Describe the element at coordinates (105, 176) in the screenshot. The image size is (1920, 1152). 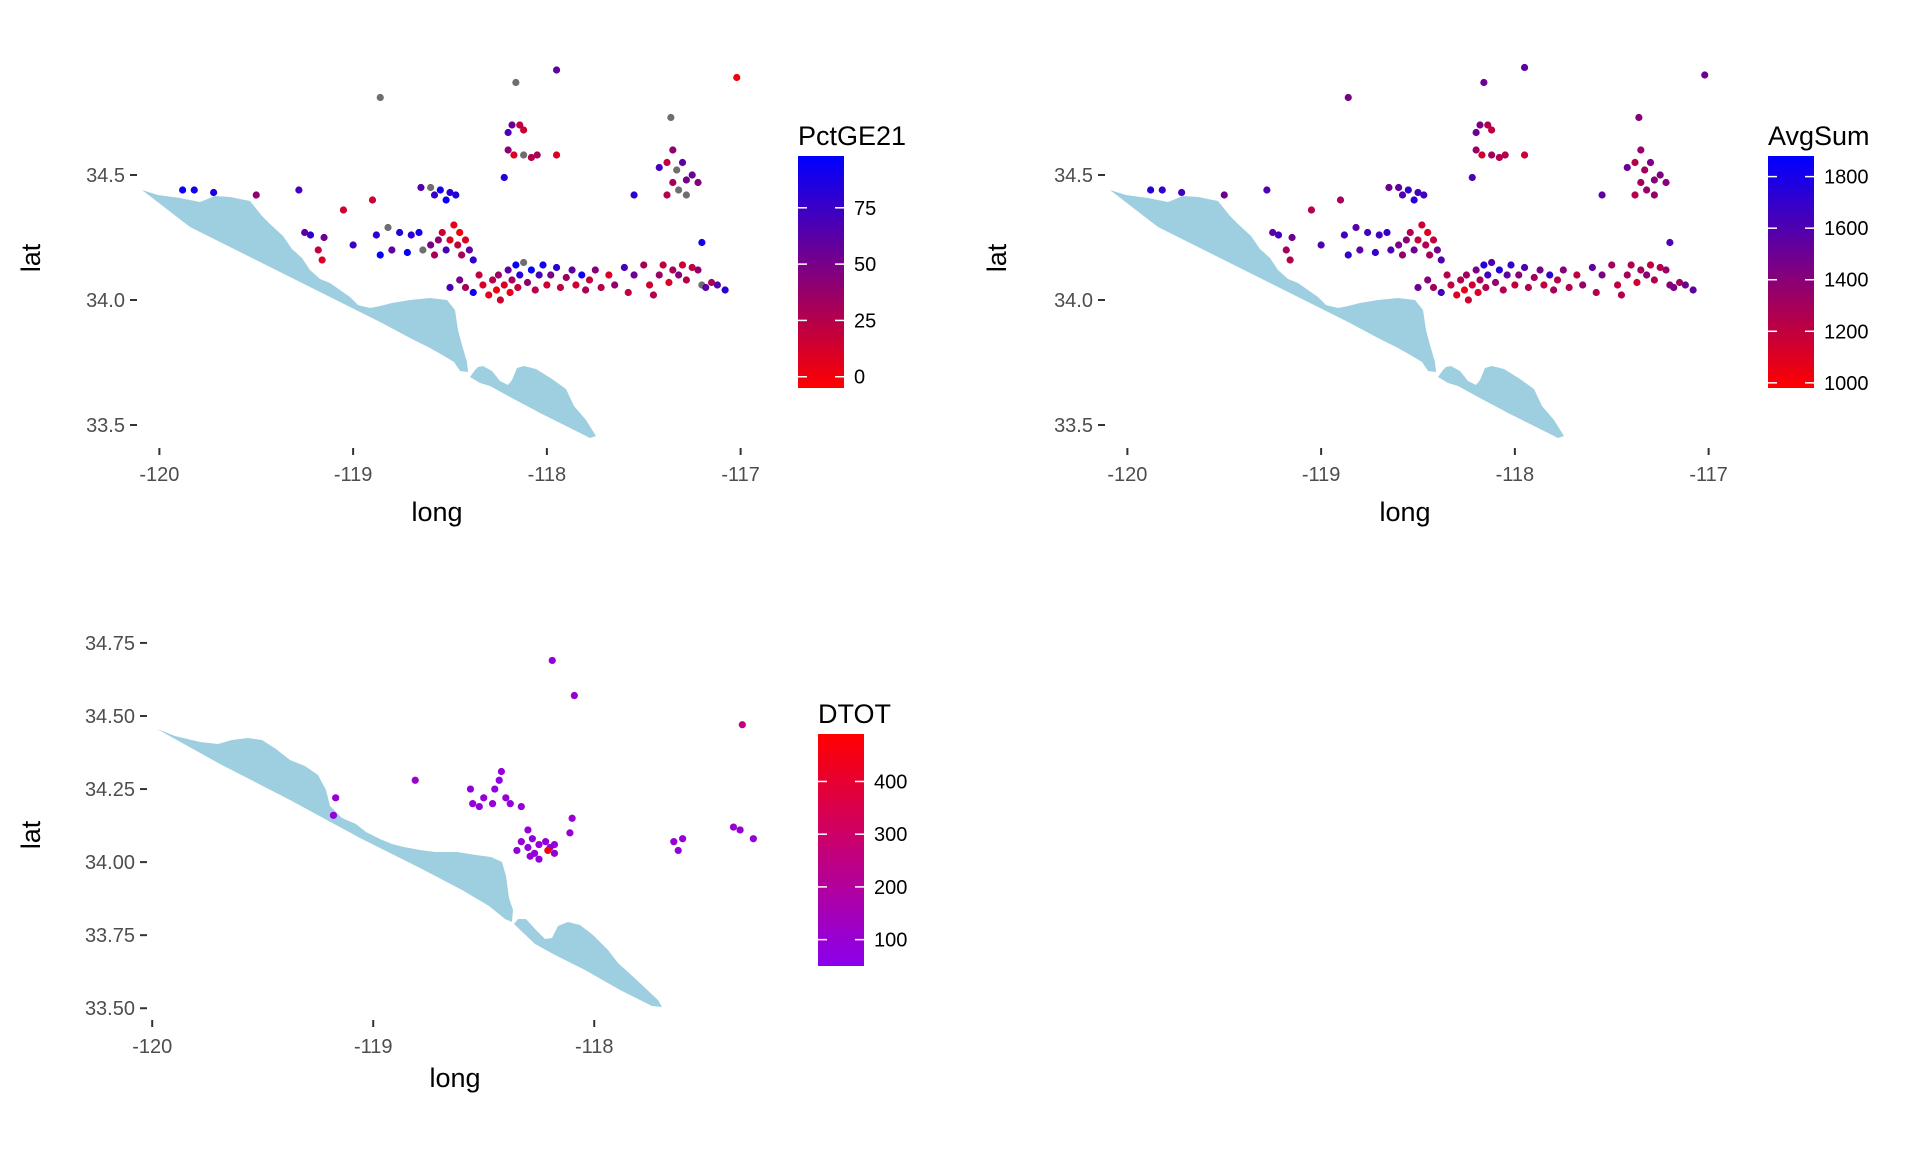
I see `y-tick-label: 34.5` at that location.